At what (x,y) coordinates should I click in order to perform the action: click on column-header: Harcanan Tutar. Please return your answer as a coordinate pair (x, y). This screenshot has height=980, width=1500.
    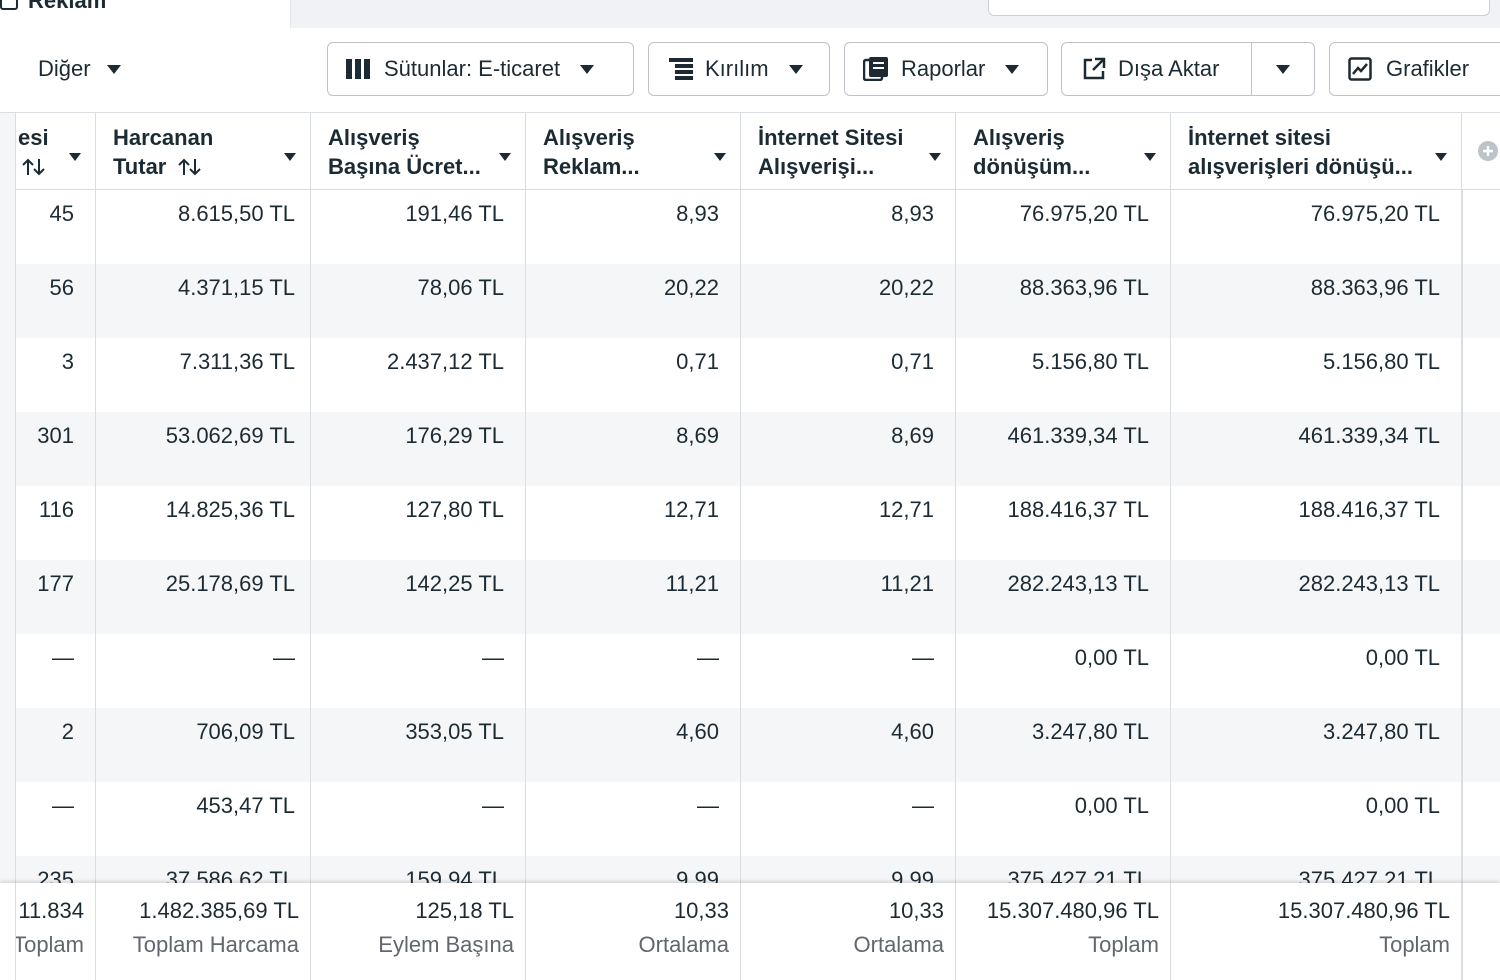
    Looking at the image, I should click on (203, 151).